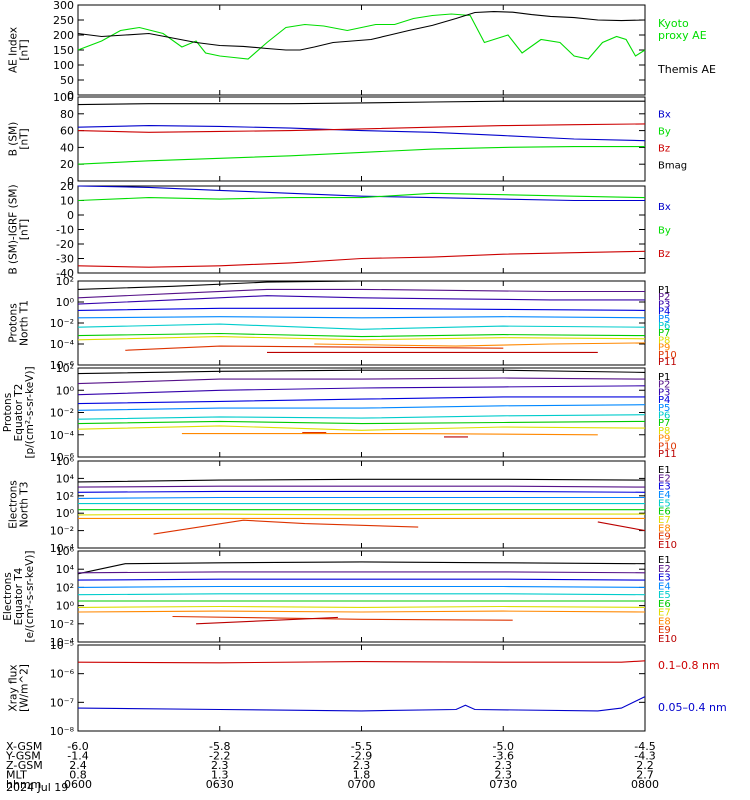 The height and width of the screenshot is (800, 750). Describe the element at coordinates (67, 80) in the screenshot. I see `y-tick-label: 50` at that location.